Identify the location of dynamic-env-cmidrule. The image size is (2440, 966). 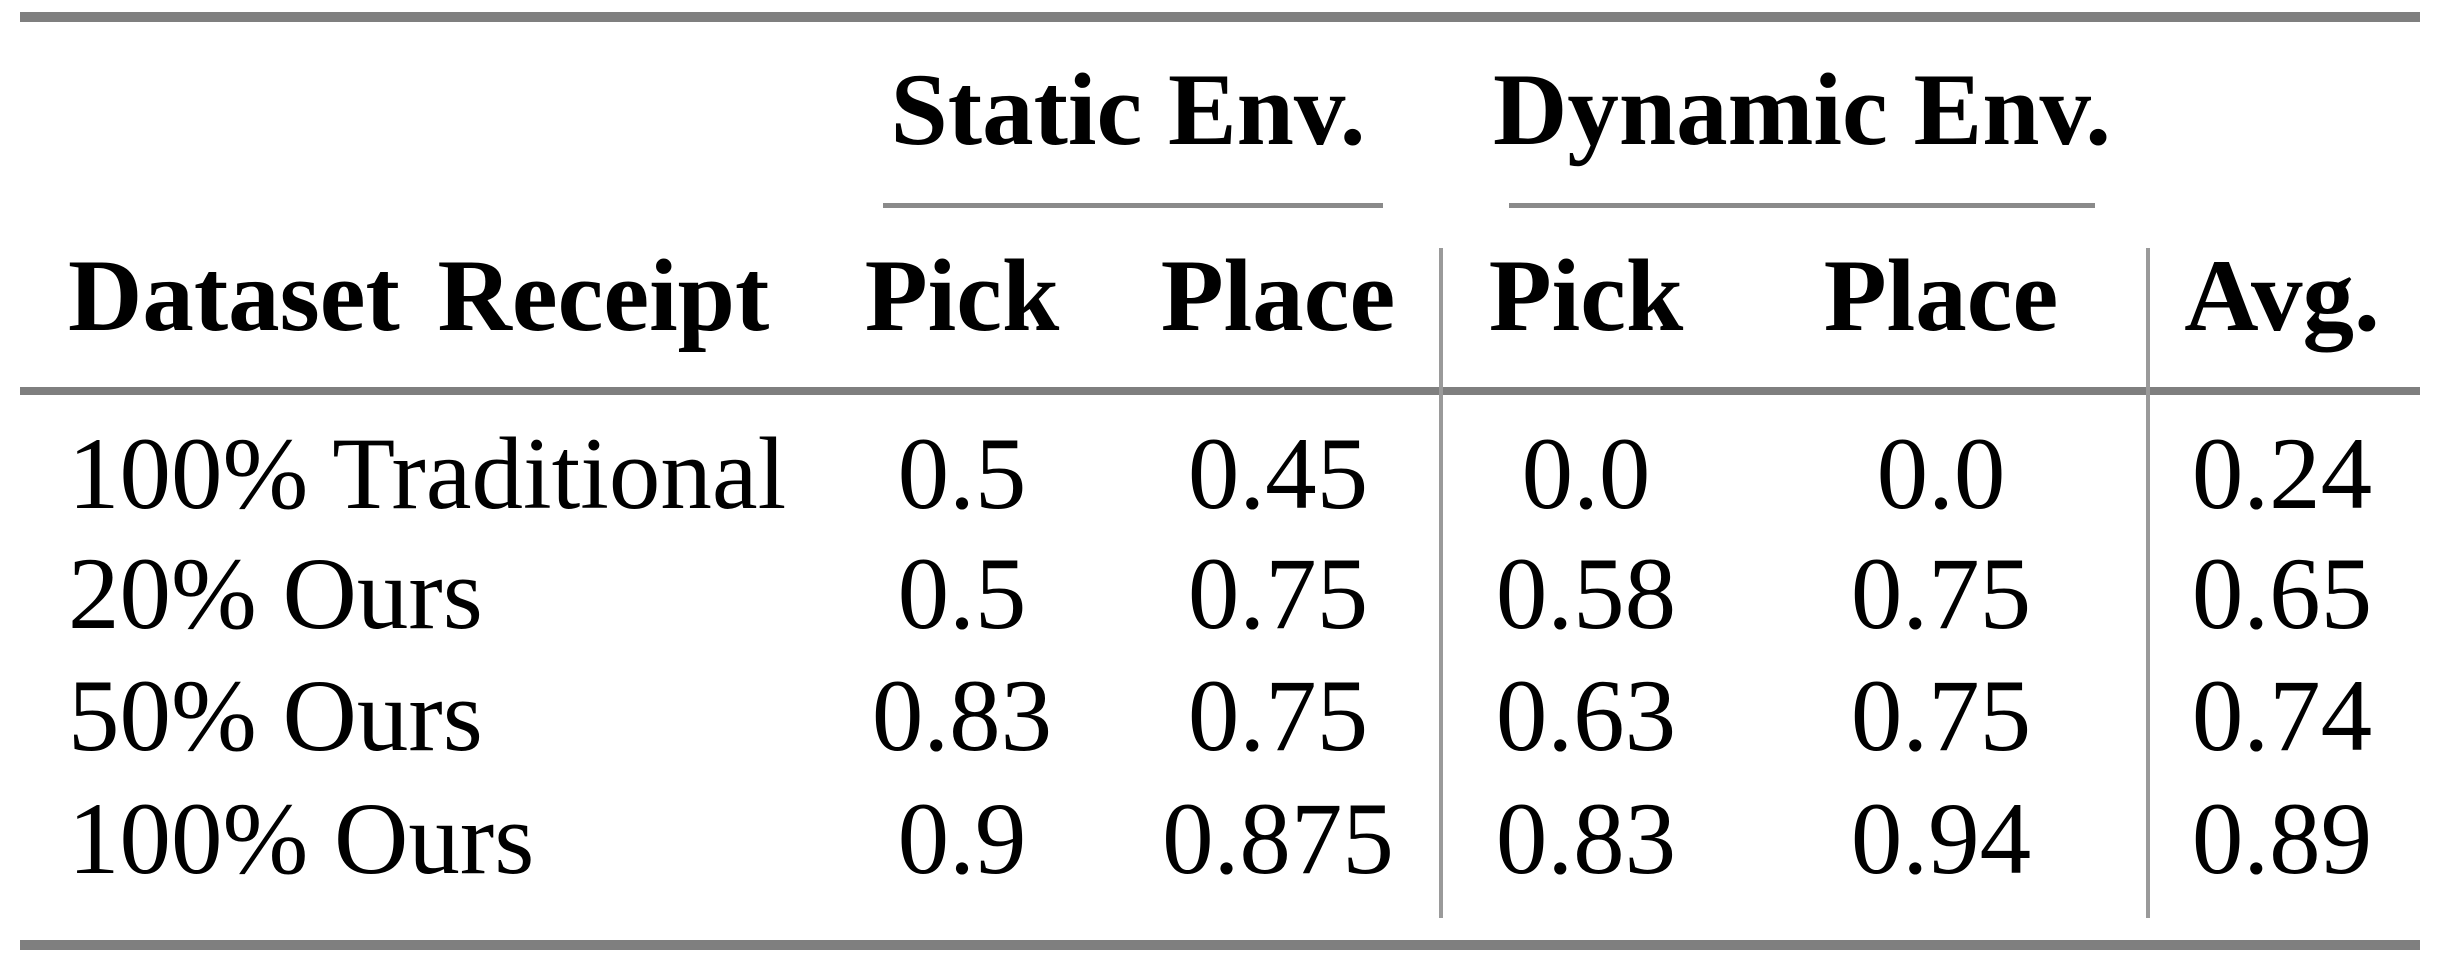
(1802, 205).